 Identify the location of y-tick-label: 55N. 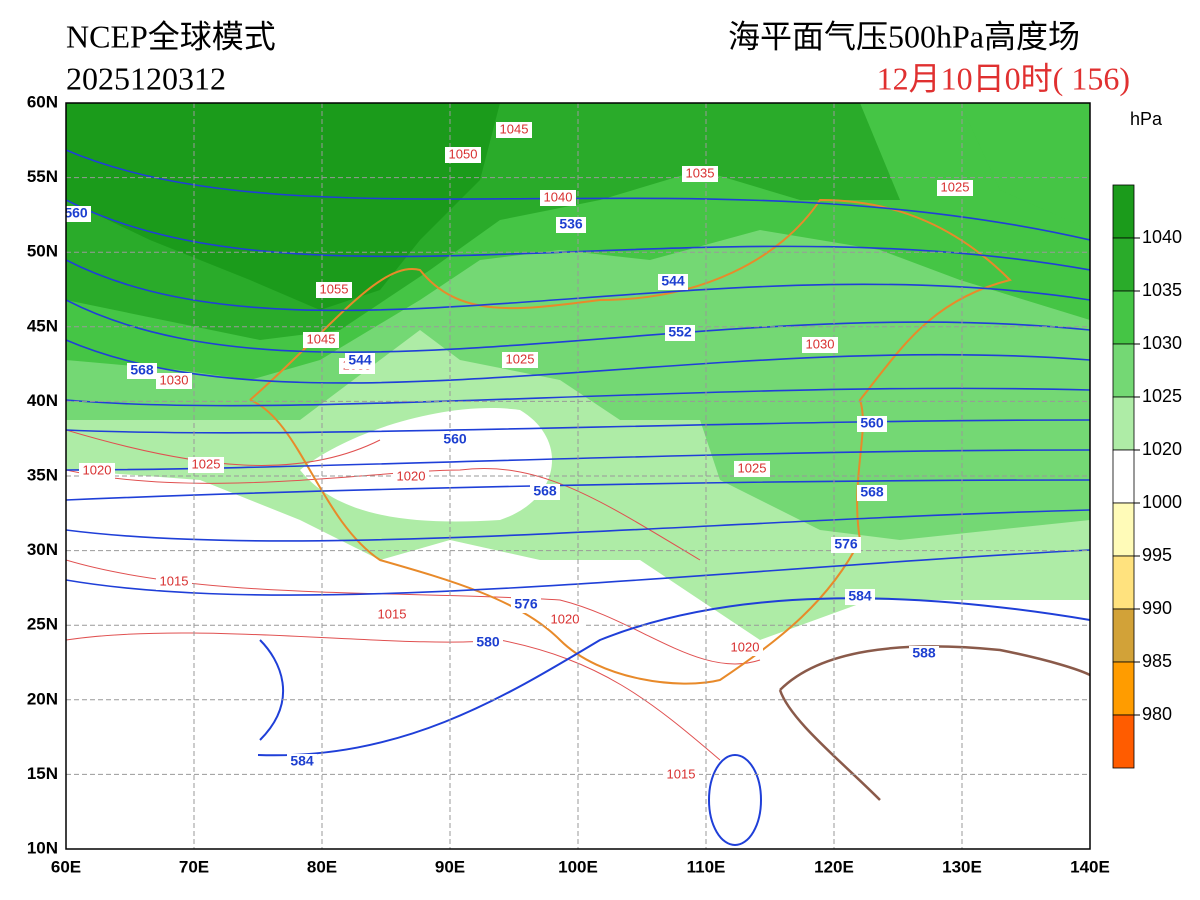
(42, 176).